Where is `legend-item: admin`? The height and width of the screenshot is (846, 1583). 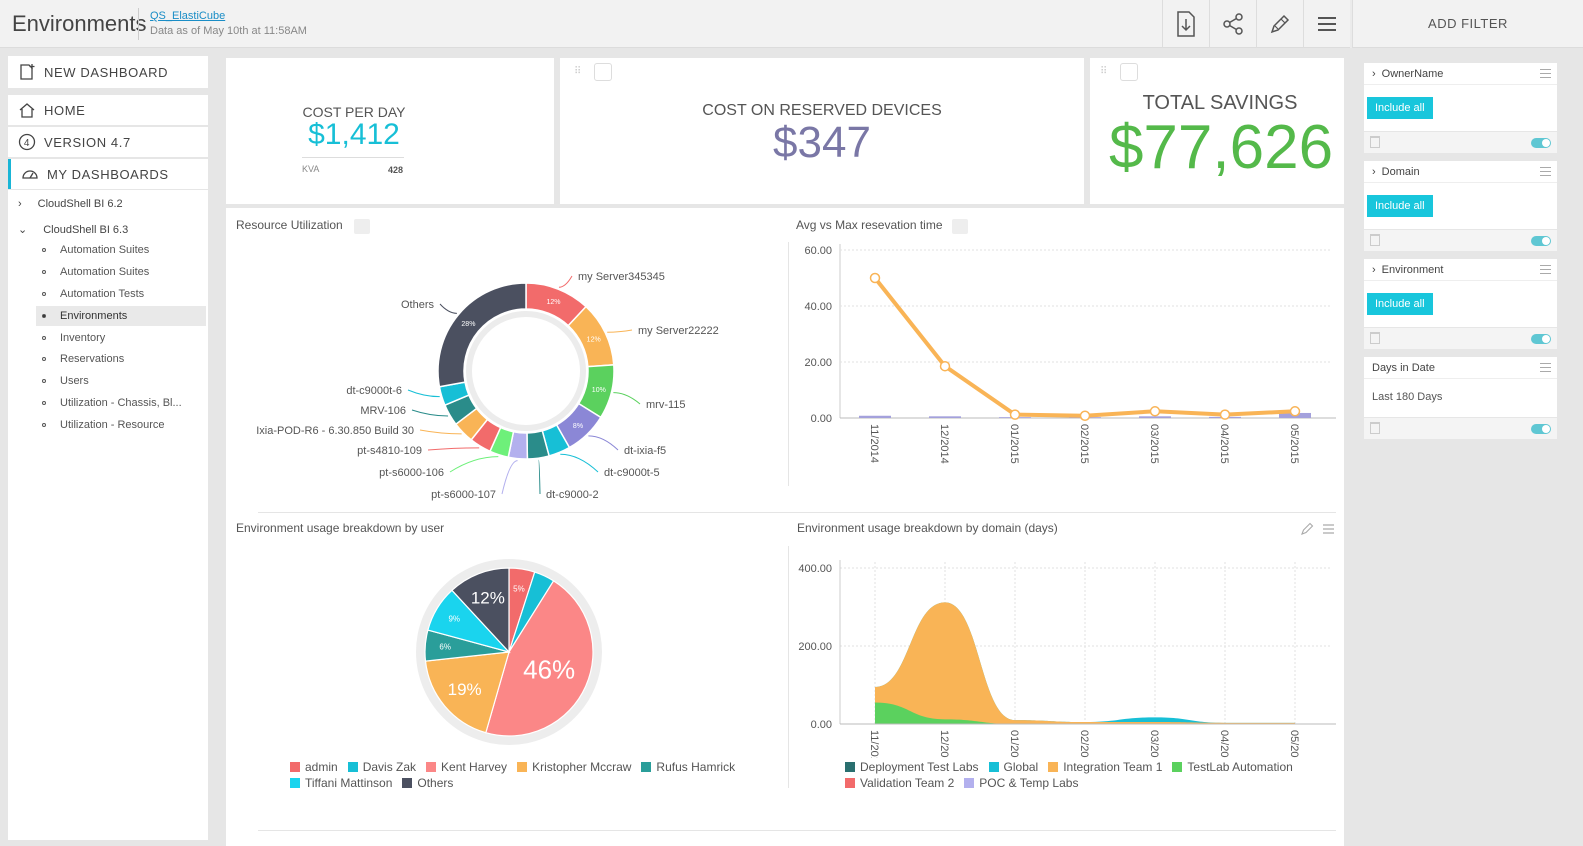
legend-item: admin is located at coordinates (314, 767).